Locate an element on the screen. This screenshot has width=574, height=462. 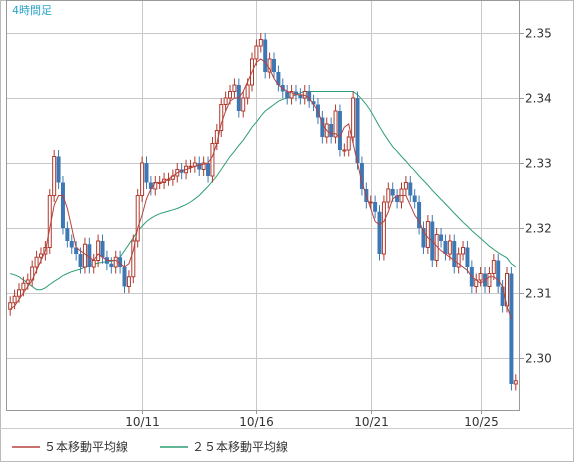
x-tick-label: 10/11 is located at coordinates (142, 422).